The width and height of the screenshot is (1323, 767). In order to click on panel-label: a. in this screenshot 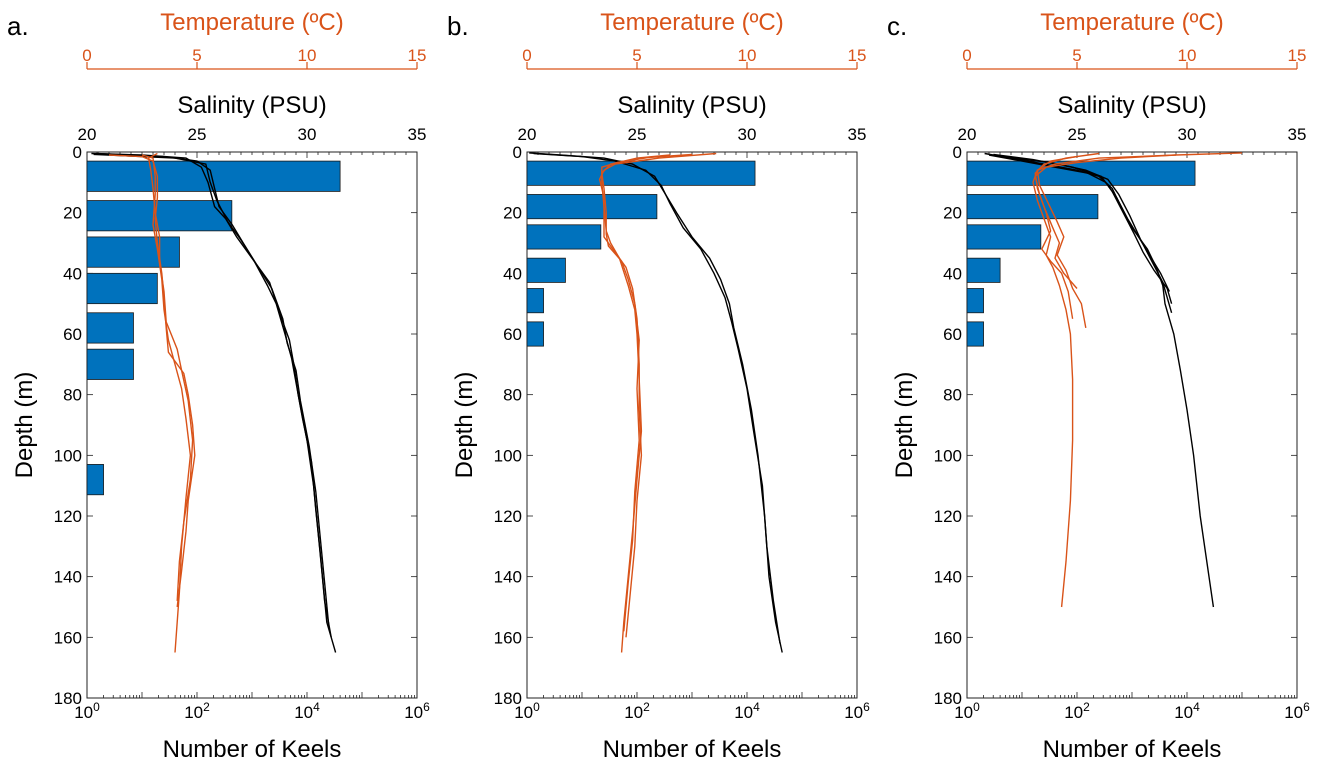, I will do `click(18, 26)`.